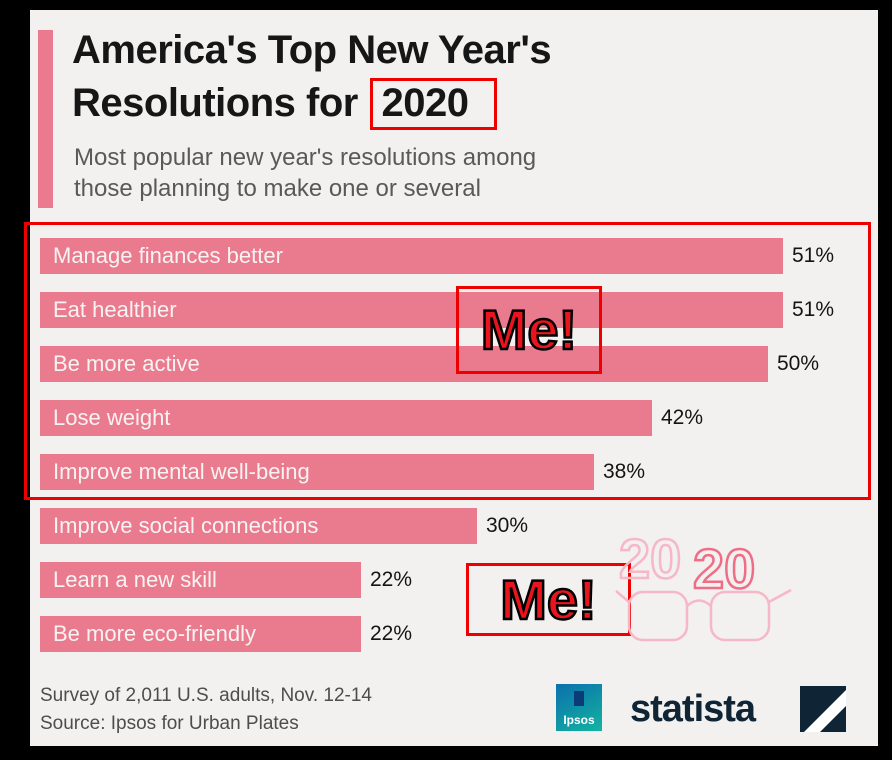 This screenshot has width=892, height=760. I want to click on title-year: 2020, so click(425, 103).